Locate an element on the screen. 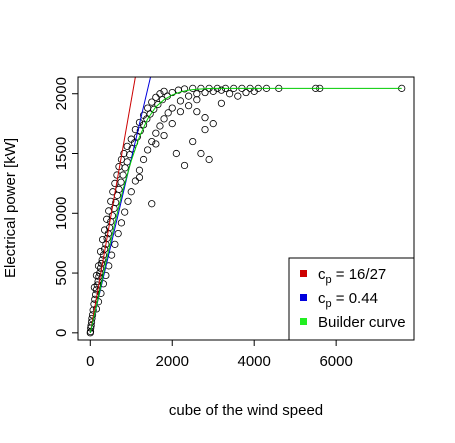 The height and width of the screenshot is (443, 455). y-tick-label: 1000 is located at coordinates (61, 213).